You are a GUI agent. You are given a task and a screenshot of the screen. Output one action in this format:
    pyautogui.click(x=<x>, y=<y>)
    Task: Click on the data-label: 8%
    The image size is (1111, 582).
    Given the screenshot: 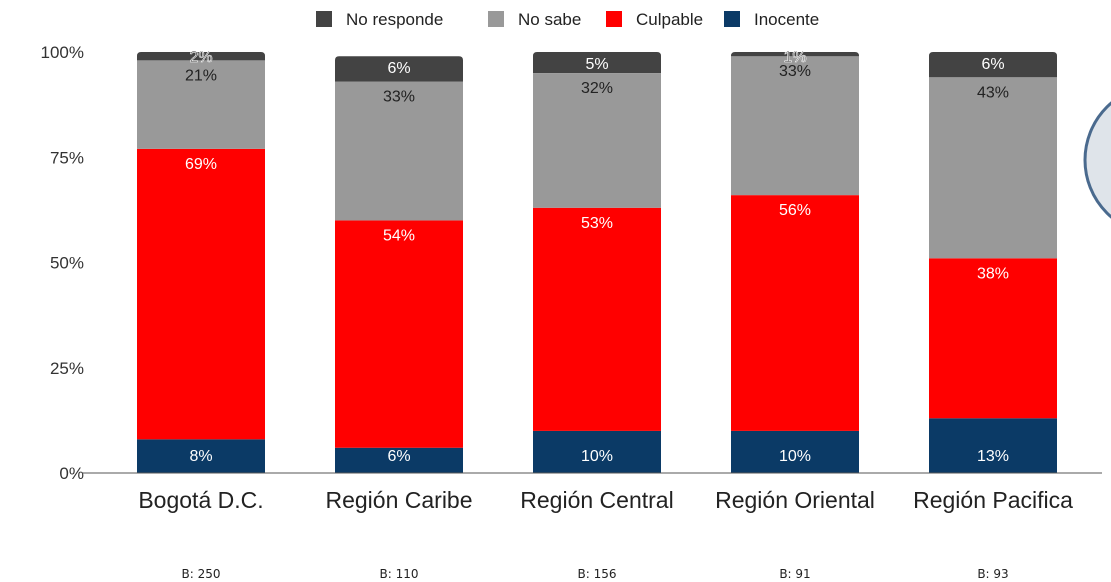 What is the action you would take?
    pyautogui.click(x=200, y=456)
    